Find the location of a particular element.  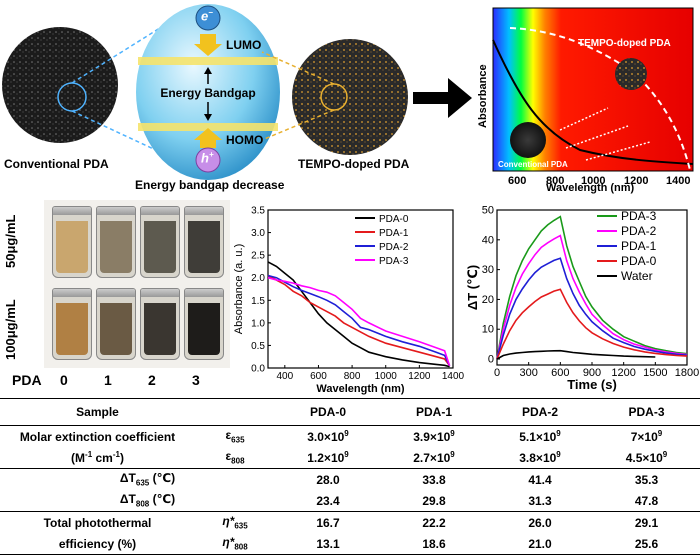

table-row-eta808: efficiency (%) η*808 13.1 18.6 21.0 25.6 is located at coordinates (350, 544).